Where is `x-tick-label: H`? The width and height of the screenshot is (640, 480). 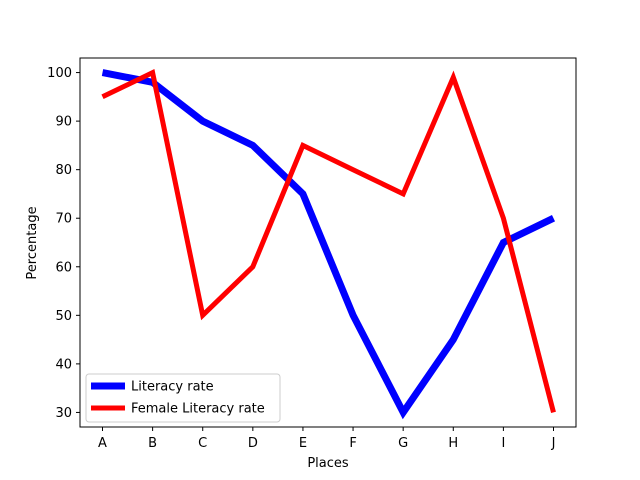 x-tick-label: H is located at coordinates (453, 443).